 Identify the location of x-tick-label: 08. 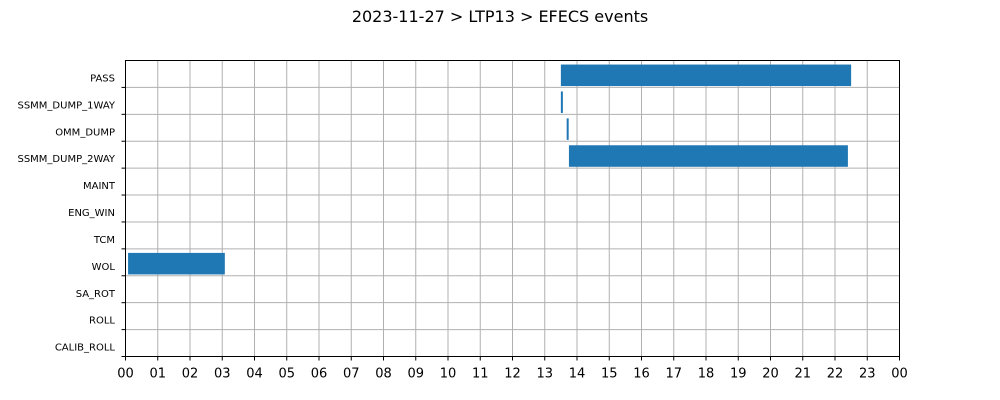
(383, 374).